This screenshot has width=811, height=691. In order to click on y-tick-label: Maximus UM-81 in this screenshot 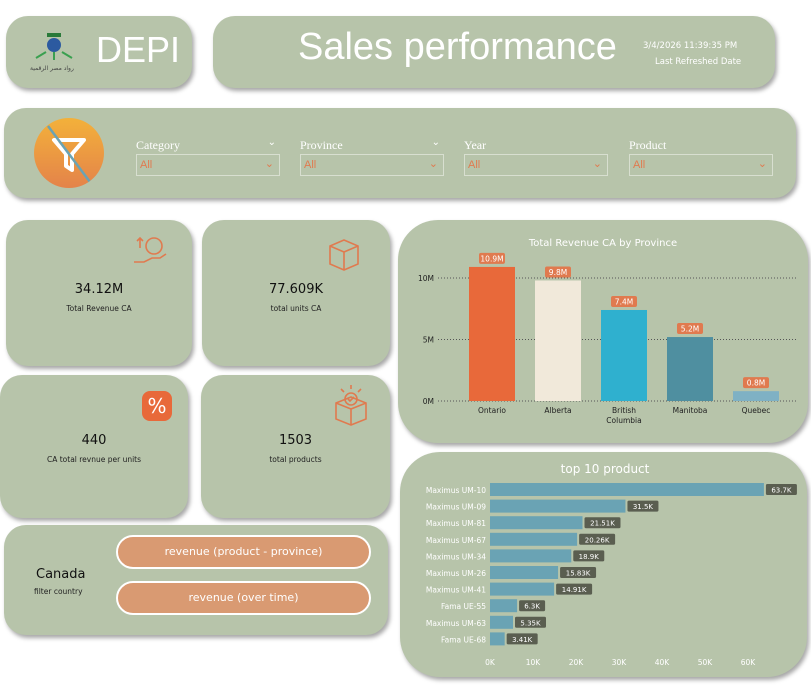, I will do `click(456, 523)`.